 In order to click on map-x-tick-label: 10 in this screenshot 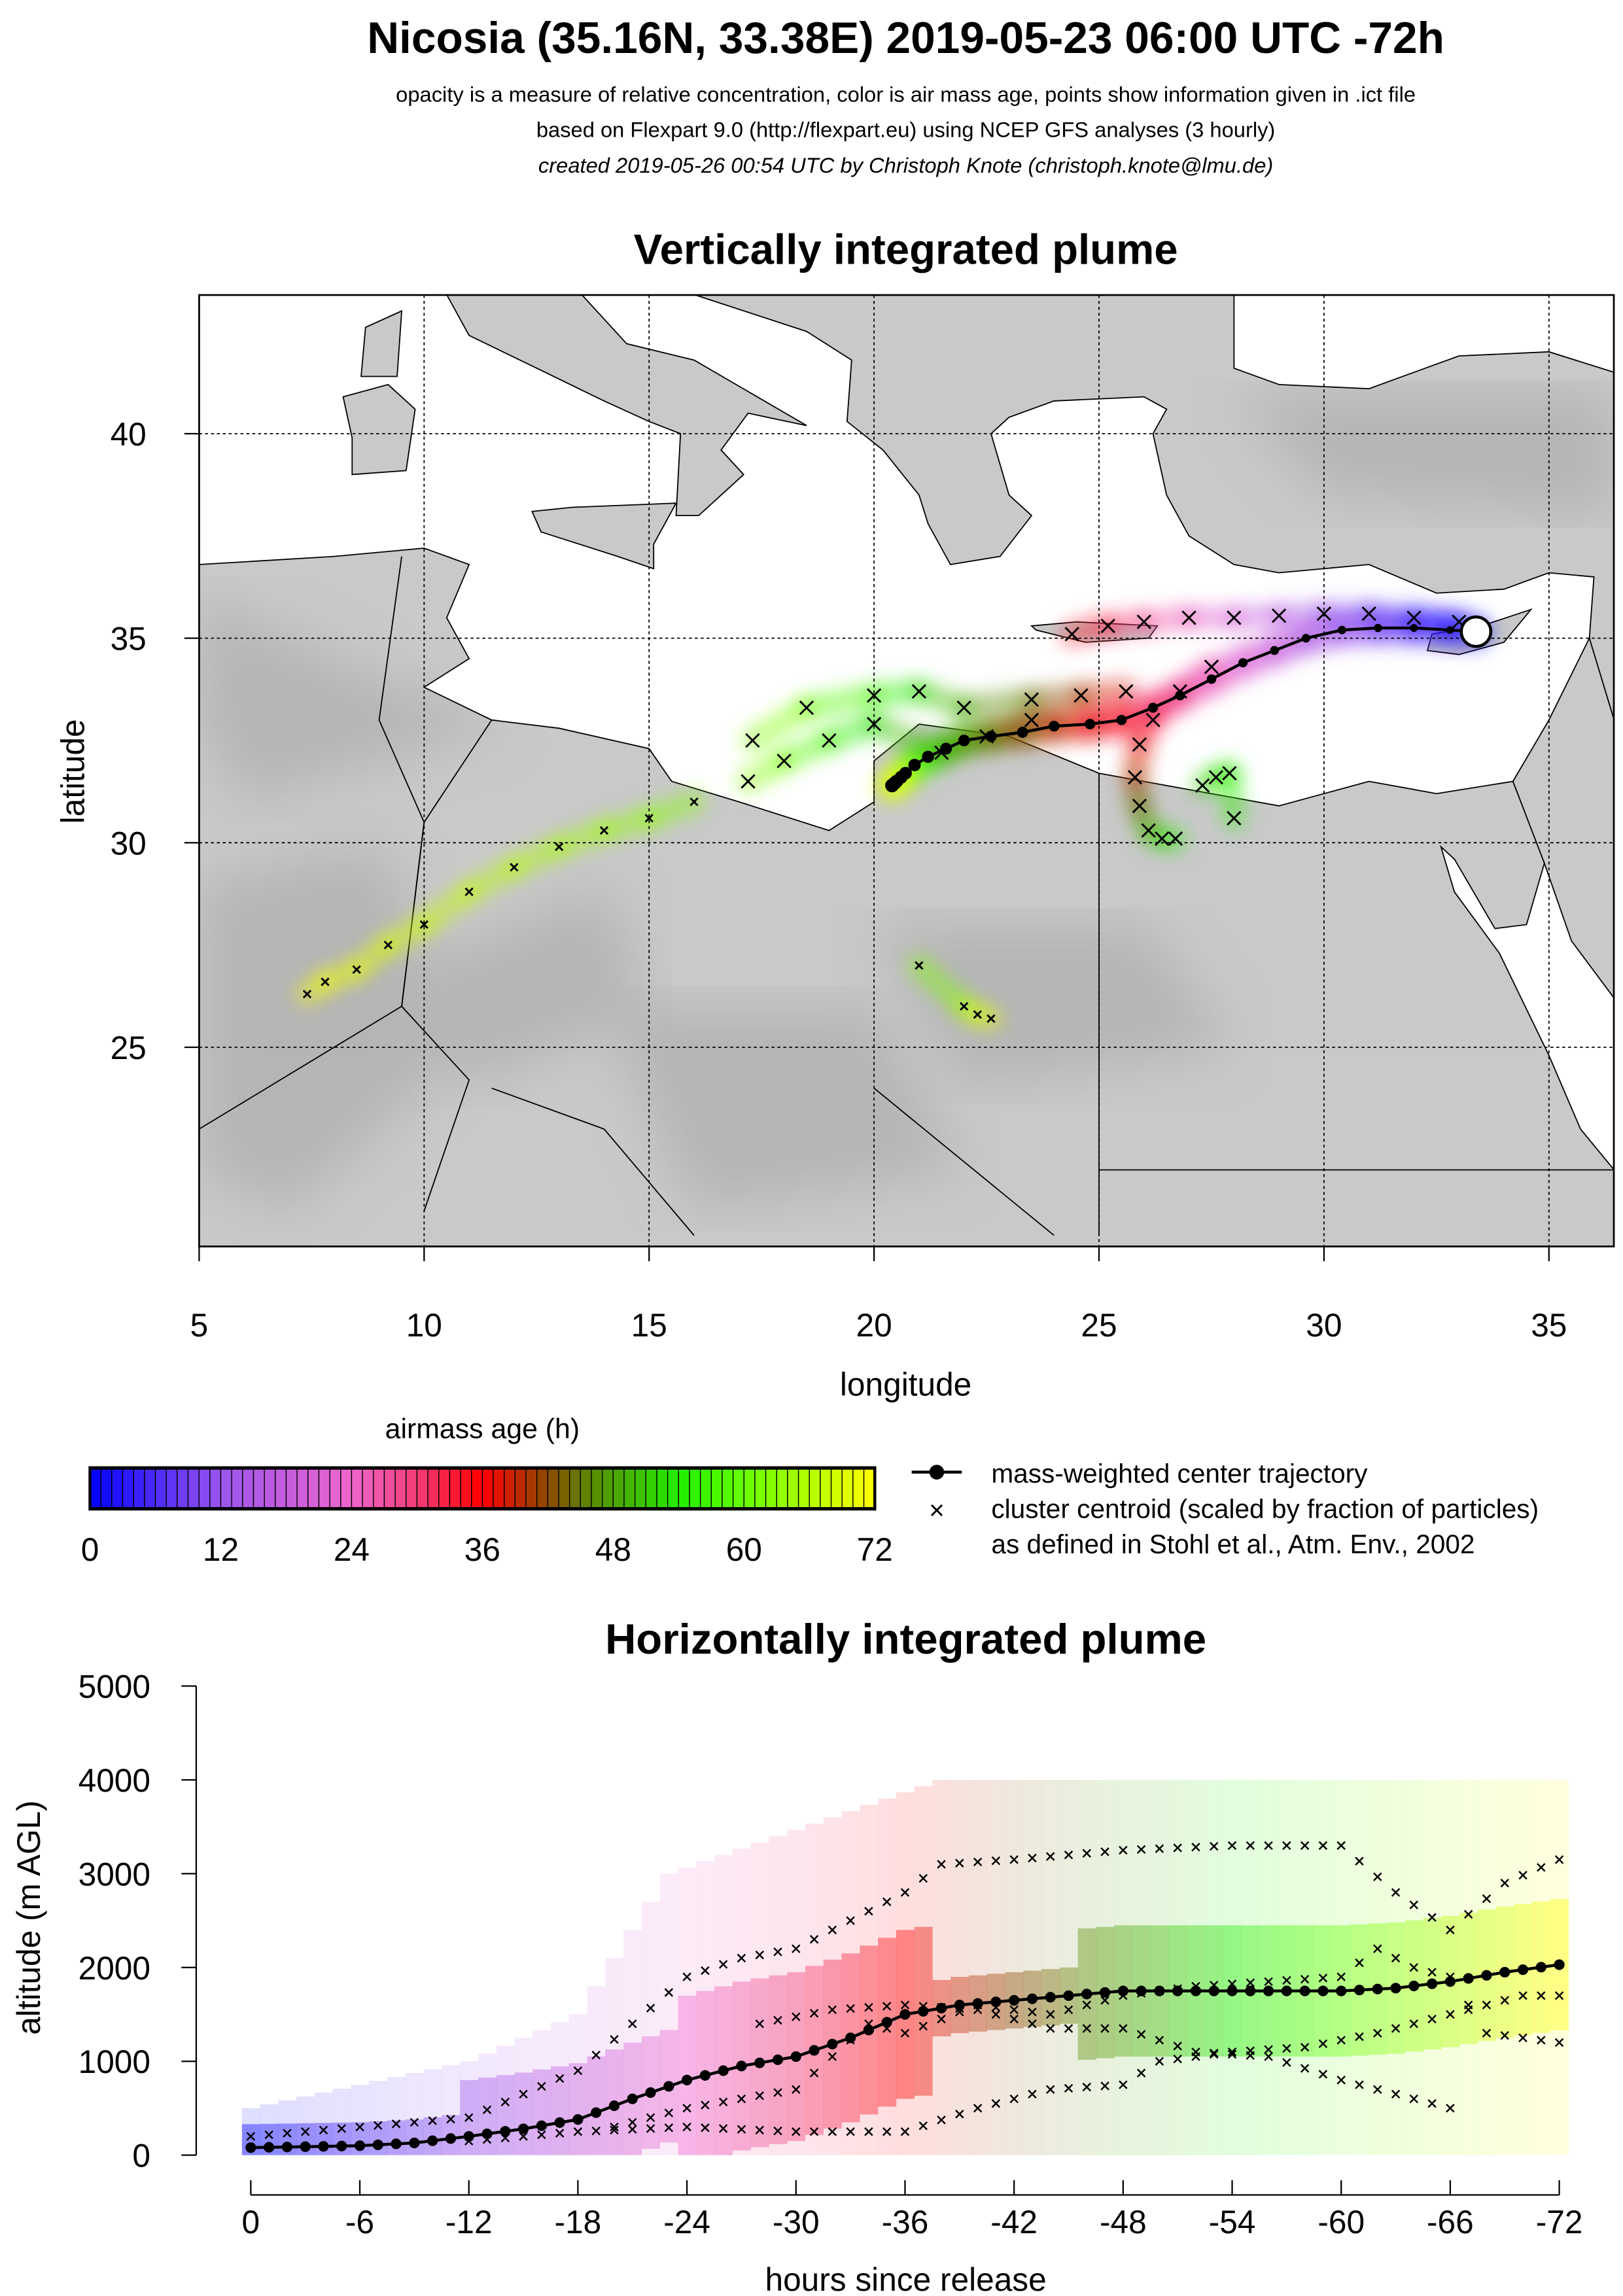, I will do `click(424, 1325)`.